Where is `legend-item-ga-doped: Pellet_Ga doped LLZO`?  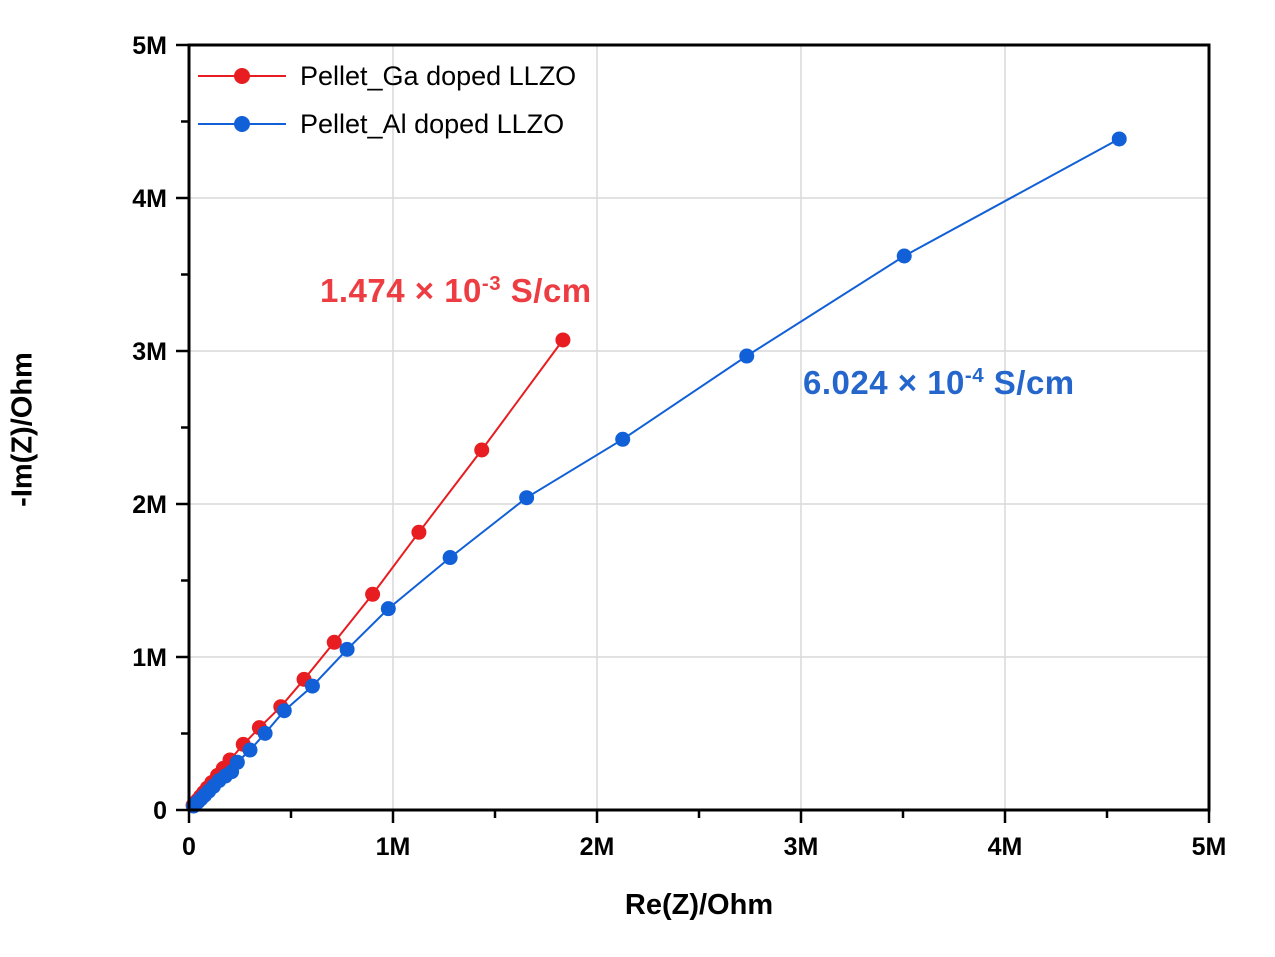 legend-item-ga-doped: Pellet_Ga doped LLZO is located at coordinates (387, 76).